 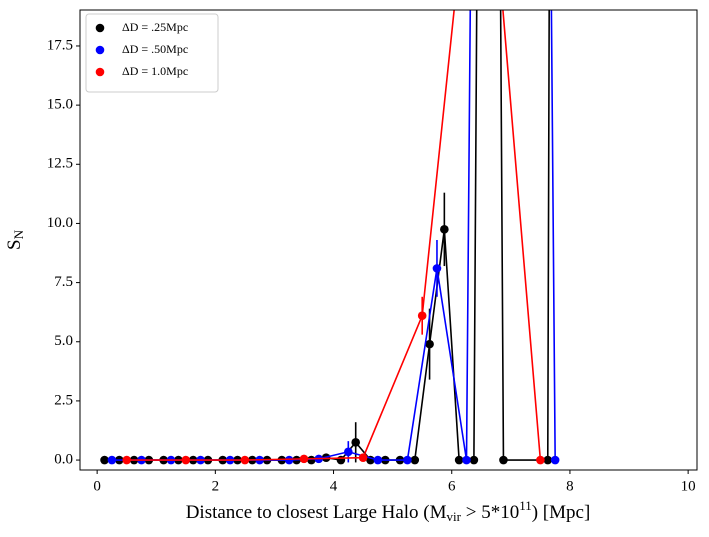 What do you see at coordinates (63, 282) in the screenshot?
I see `y-tick-label: 7.5` at bounding box center [63, 282].